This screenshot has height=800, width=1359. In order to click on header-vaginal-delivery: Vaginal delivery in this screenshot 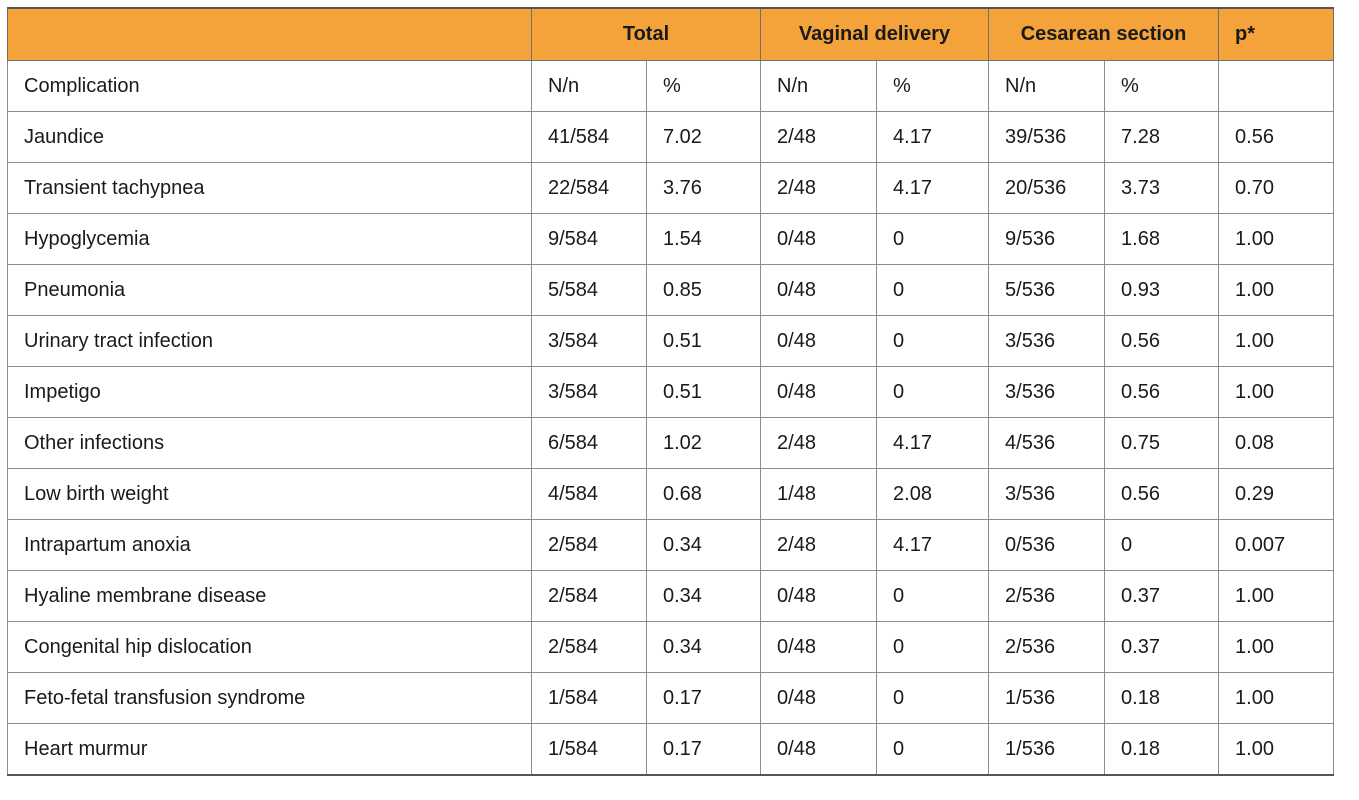, I will do `click(875, 34)`.